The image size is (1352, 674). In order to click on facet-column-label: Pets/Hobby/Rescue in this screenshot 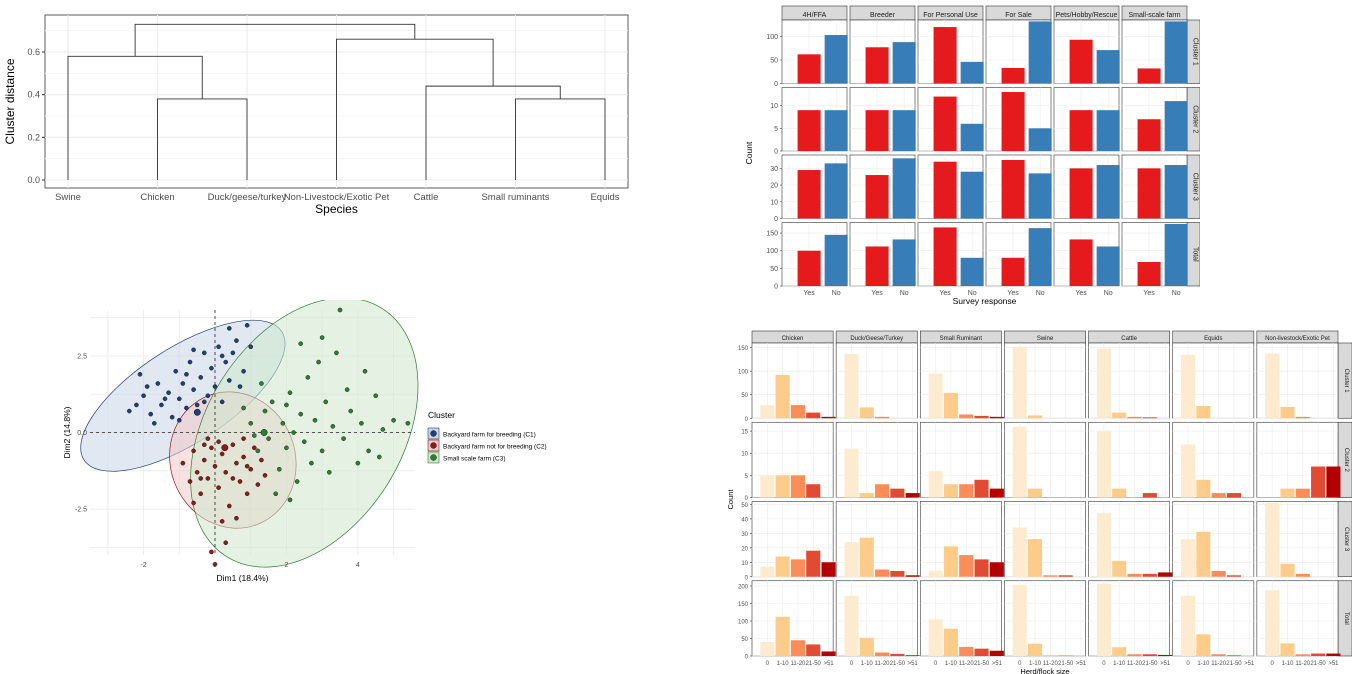, I will do `click(1087, 15)`.